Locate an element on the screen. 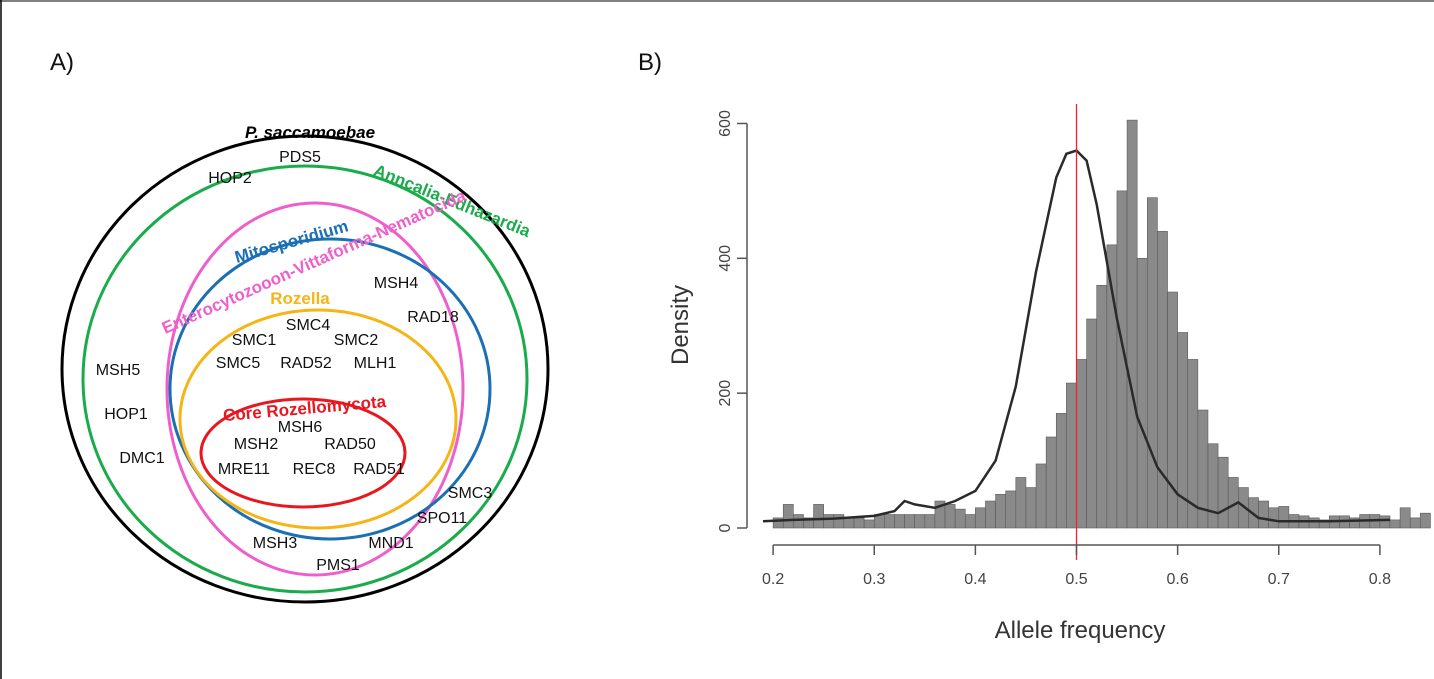 The image size is (1434, 679). psac-label: P. saccamoebae is located at coordinates (310, 132).